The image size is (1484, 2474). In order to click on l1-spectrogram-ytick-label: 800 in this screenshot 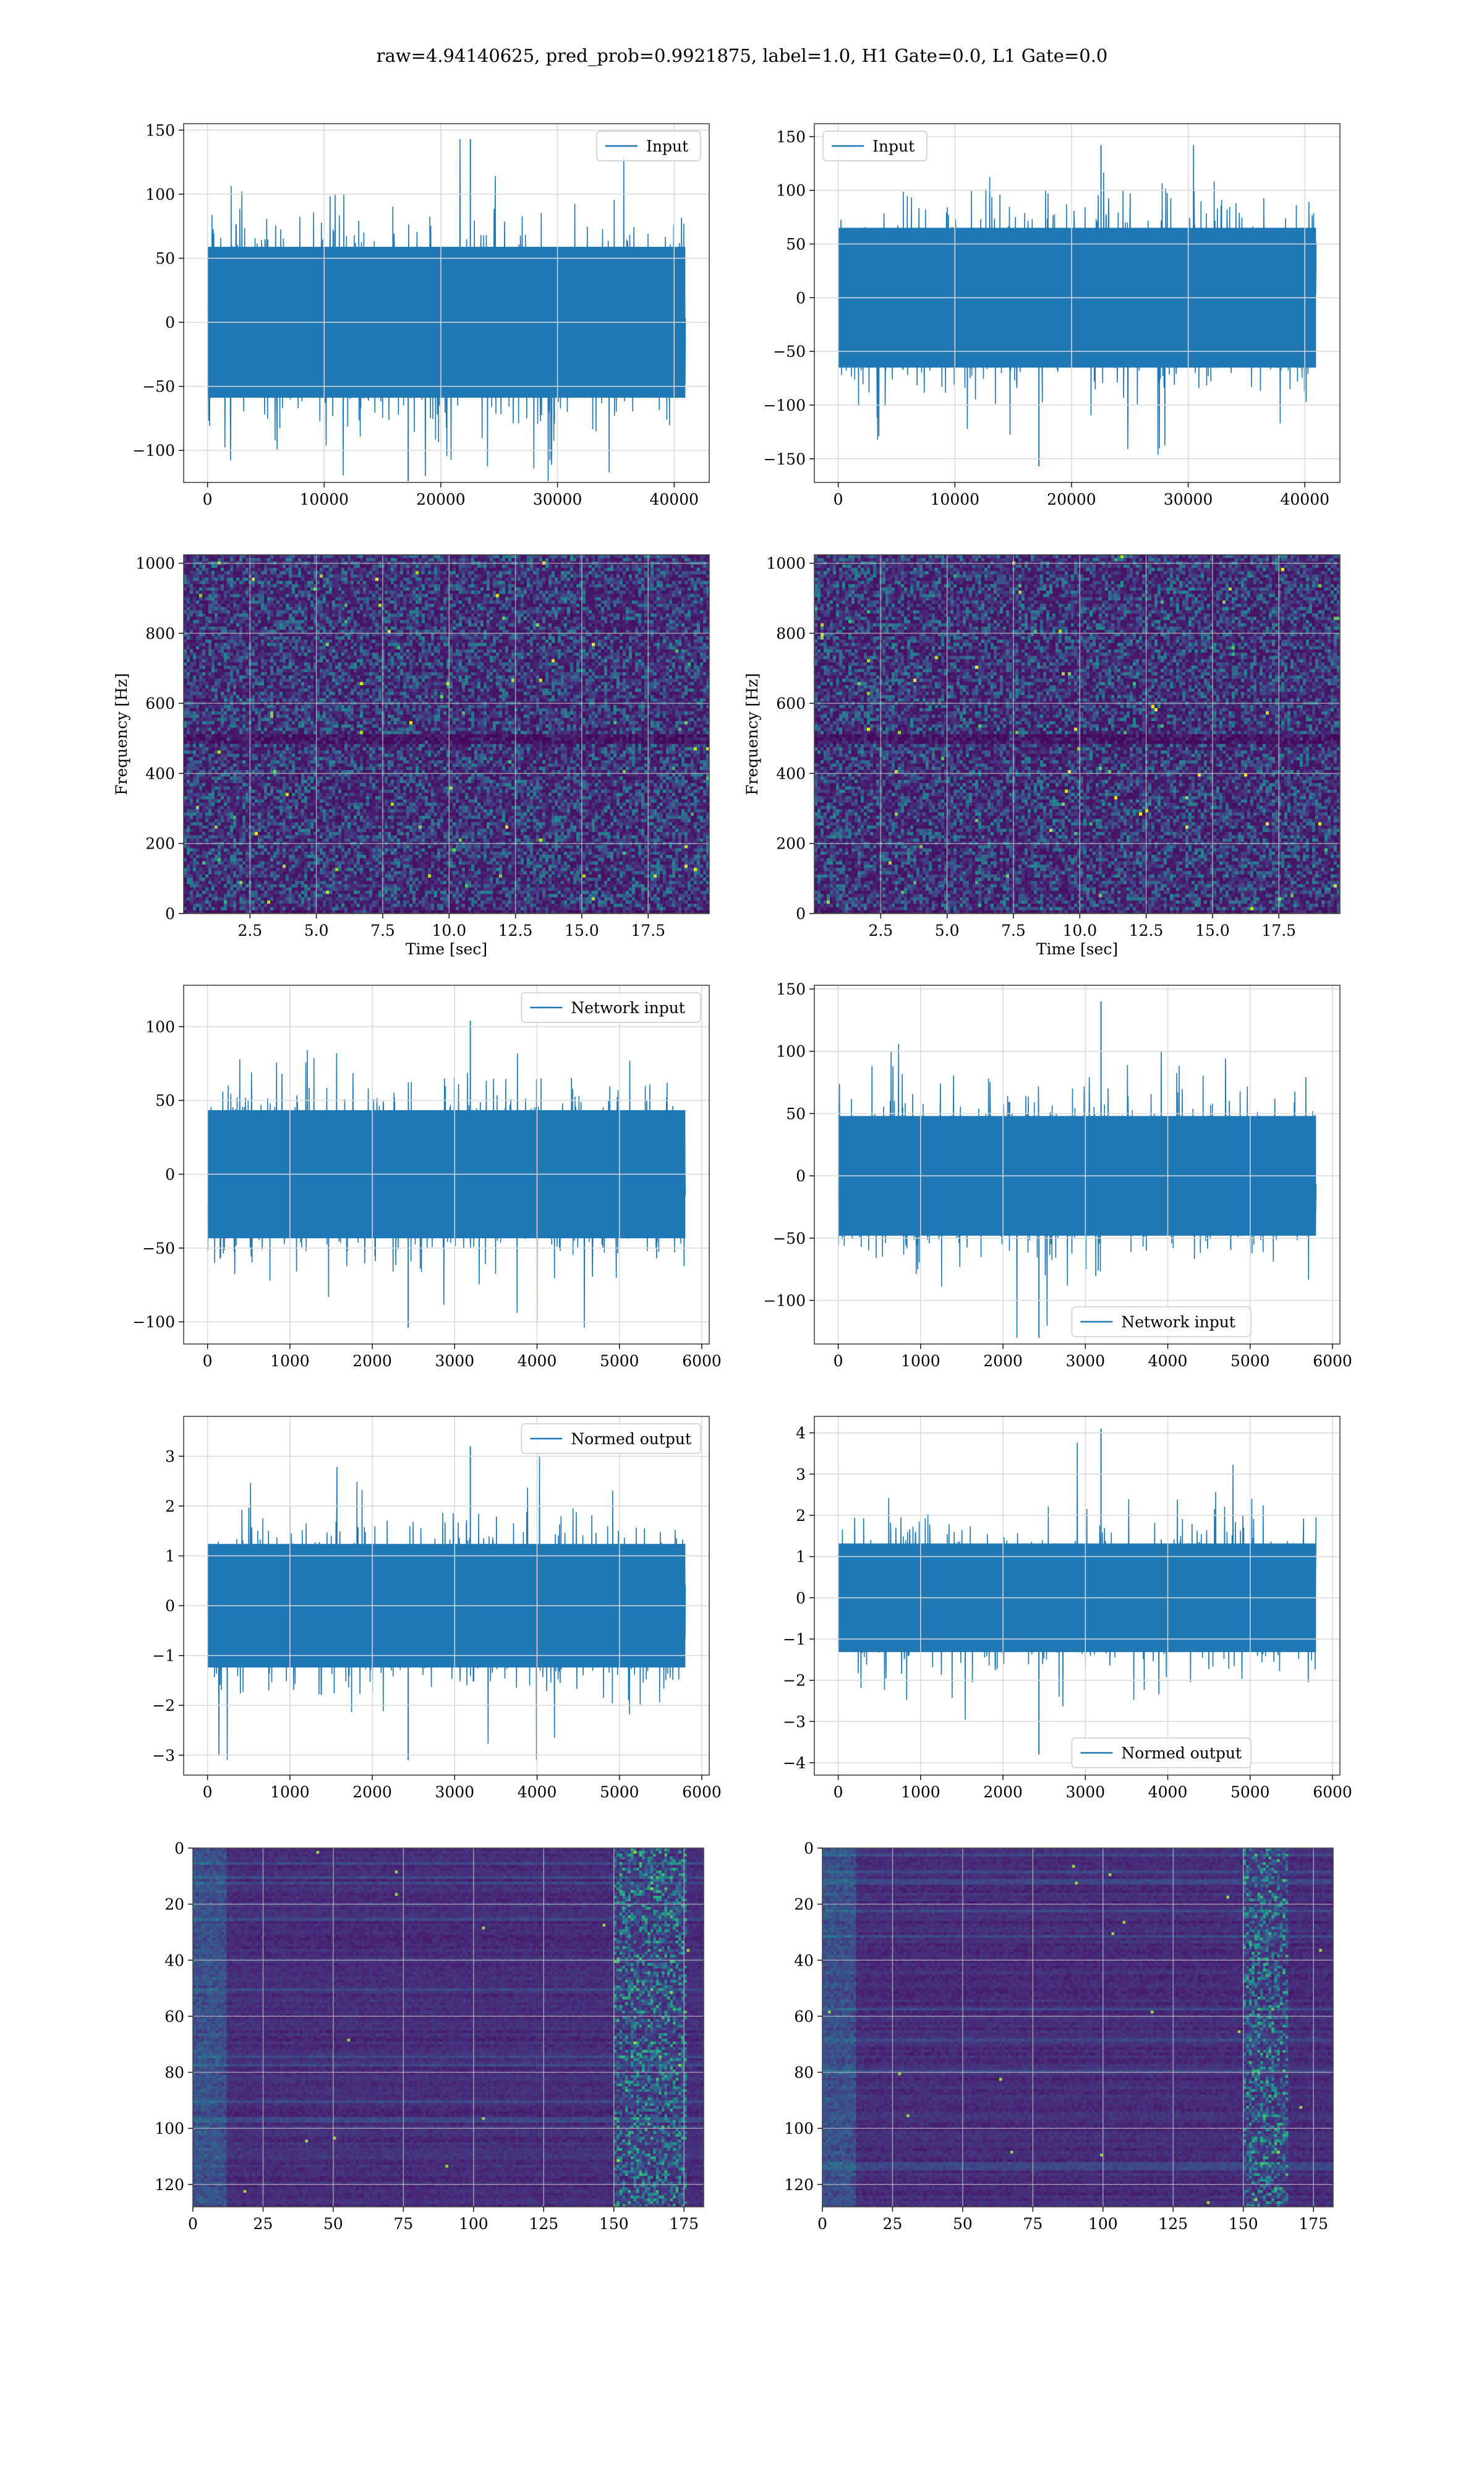, I will do `click(791, 634)`.